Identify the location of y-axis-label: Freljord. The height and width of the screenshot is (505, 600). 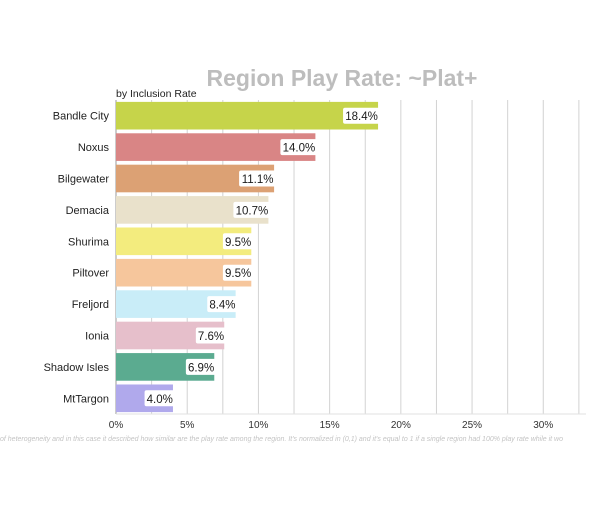
(90, 305).